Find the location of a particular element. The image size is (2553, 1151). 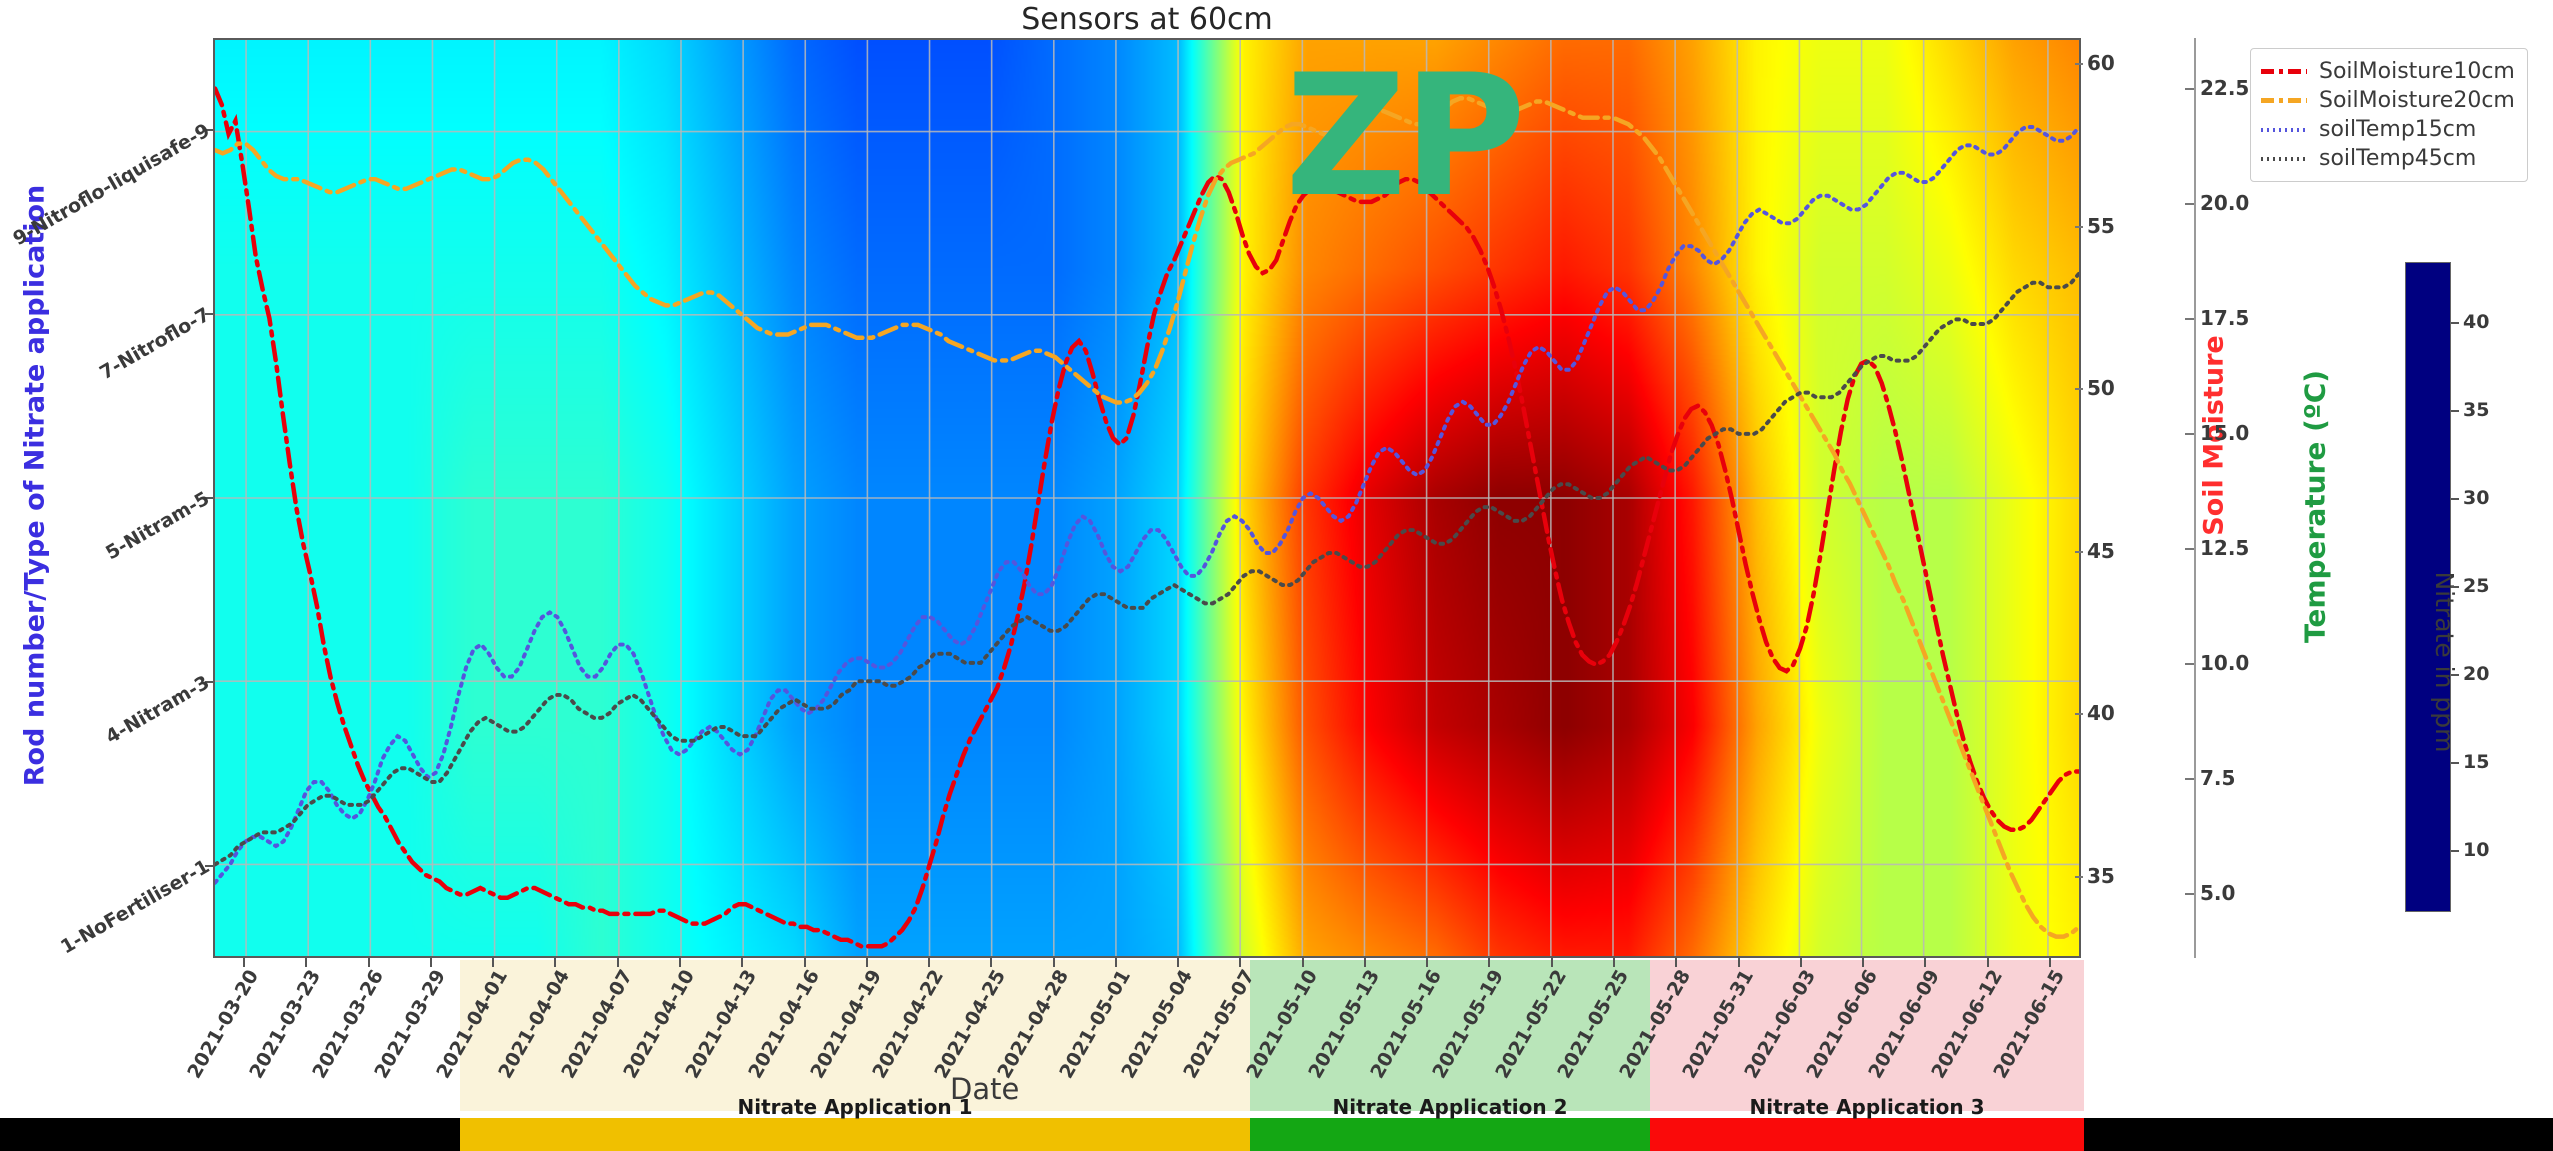

zp-watermark: ZP is located at coordinates (1405, 136).